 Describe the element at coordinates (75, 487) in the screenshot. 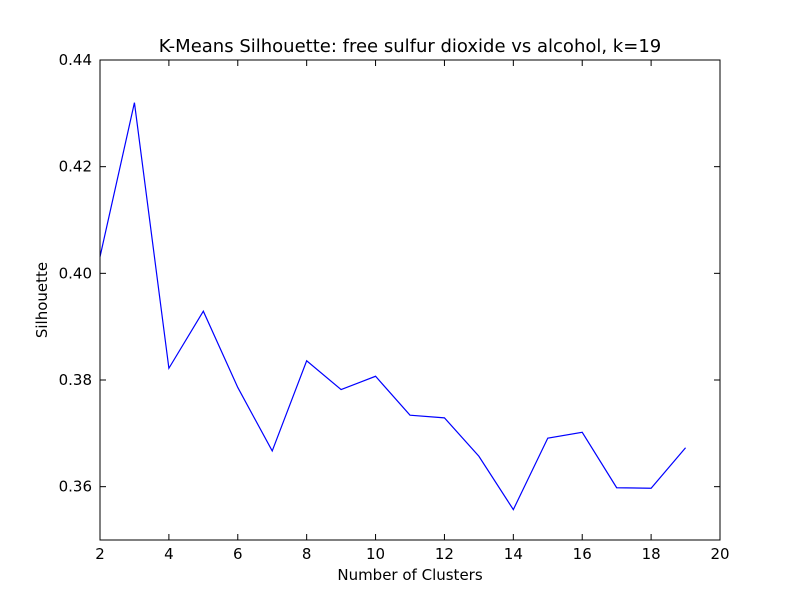

I see `y-tick-label: 0.36` at that location.